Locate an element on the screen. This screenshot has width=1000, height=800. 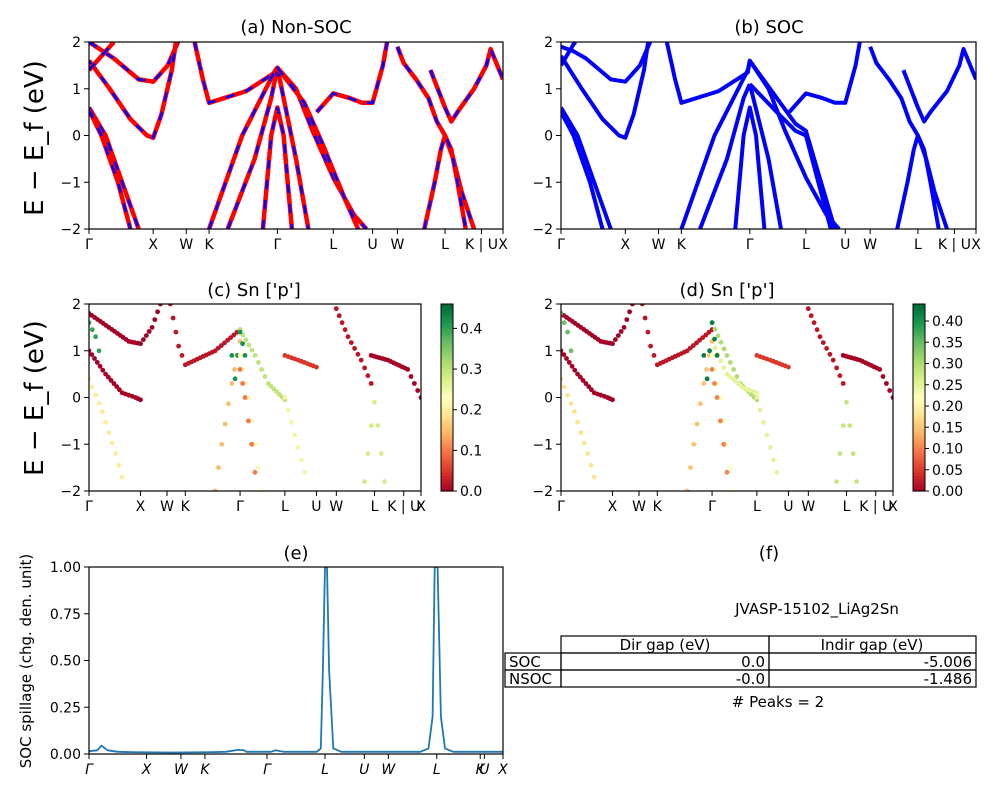
spillage-line is located at coordinates (296, 660).